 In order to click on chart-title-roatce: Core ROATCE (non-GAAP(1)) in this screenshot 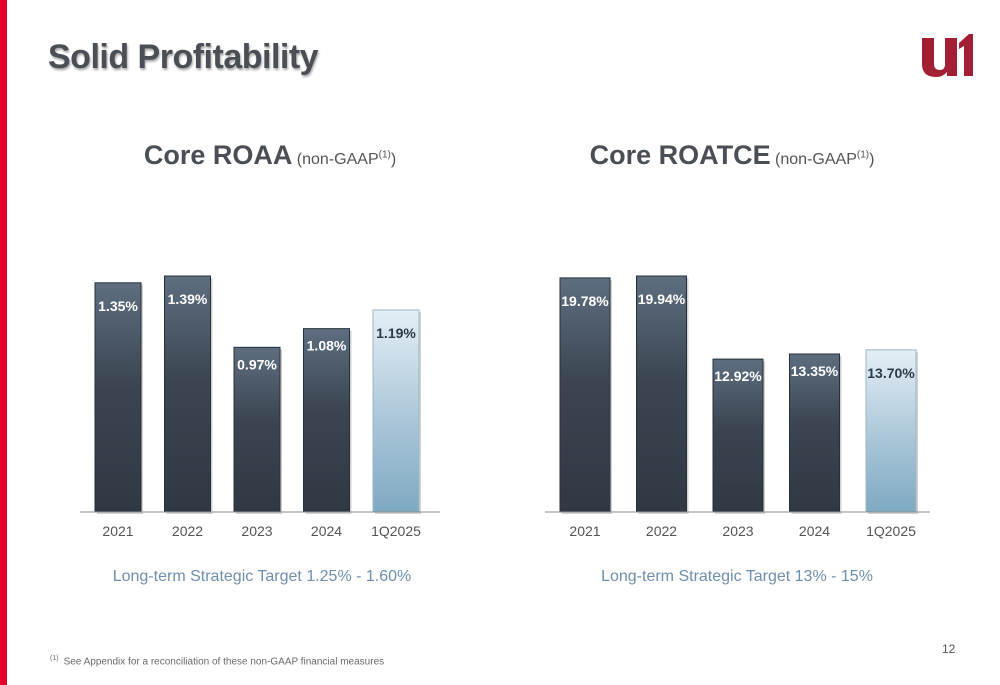, I will do `click(732, 155)`.